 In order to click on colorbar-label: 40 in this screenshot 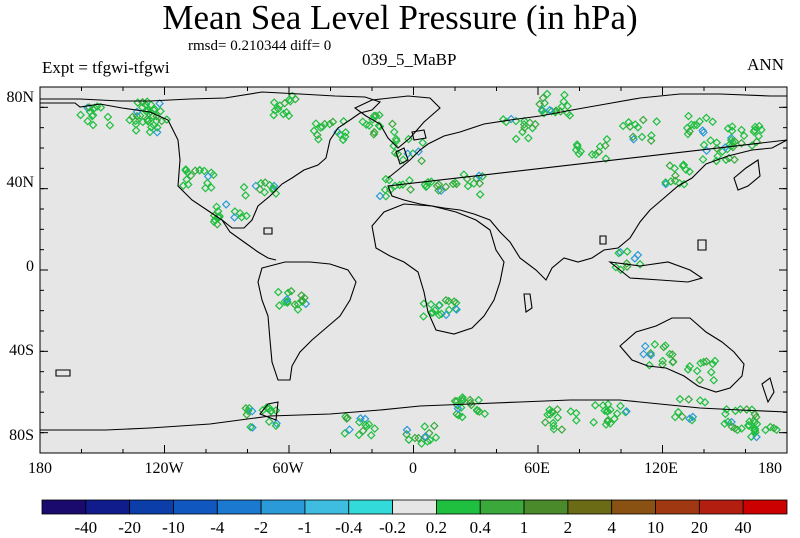, I will do `click(743, 527)`.